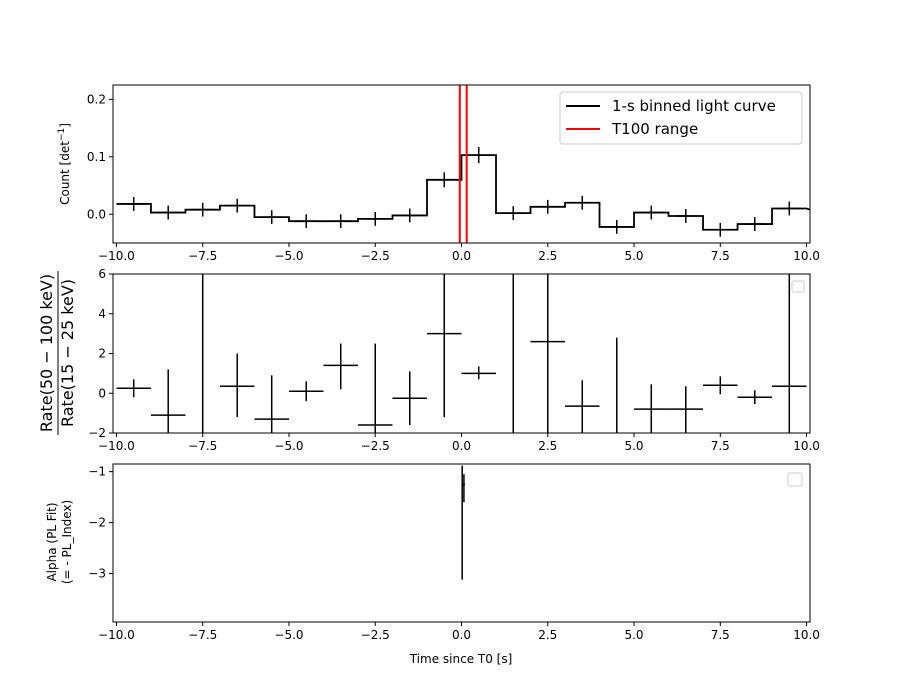 The image size is (900, 700). I want to click on legend-box, so click(681, 118).